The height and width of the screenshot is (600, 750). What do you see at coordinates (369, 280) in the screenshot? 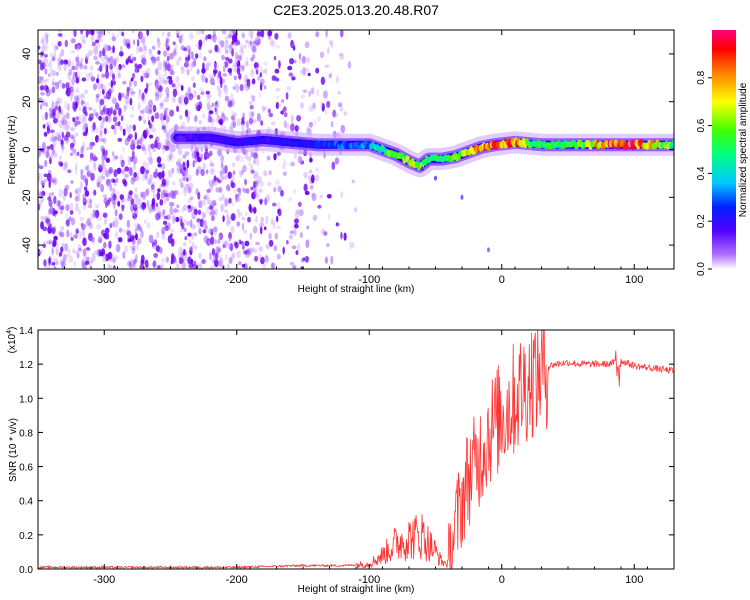
I see `x-tick-label: -100` at bounding box center [369, 280].